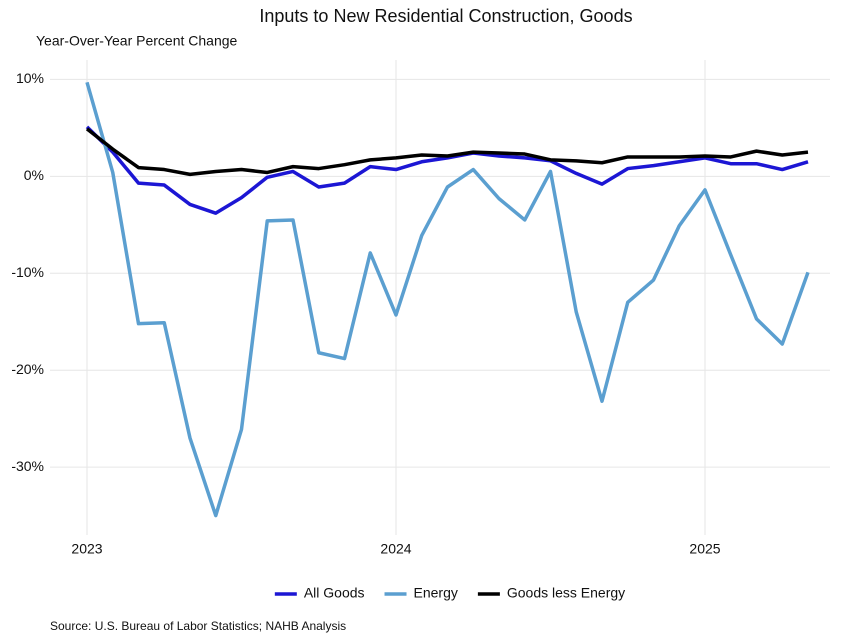 The height and width of the screenshot is (644, 853). I want to click on legend: All Goods Energy Goods less Energy, so click(449, 593).